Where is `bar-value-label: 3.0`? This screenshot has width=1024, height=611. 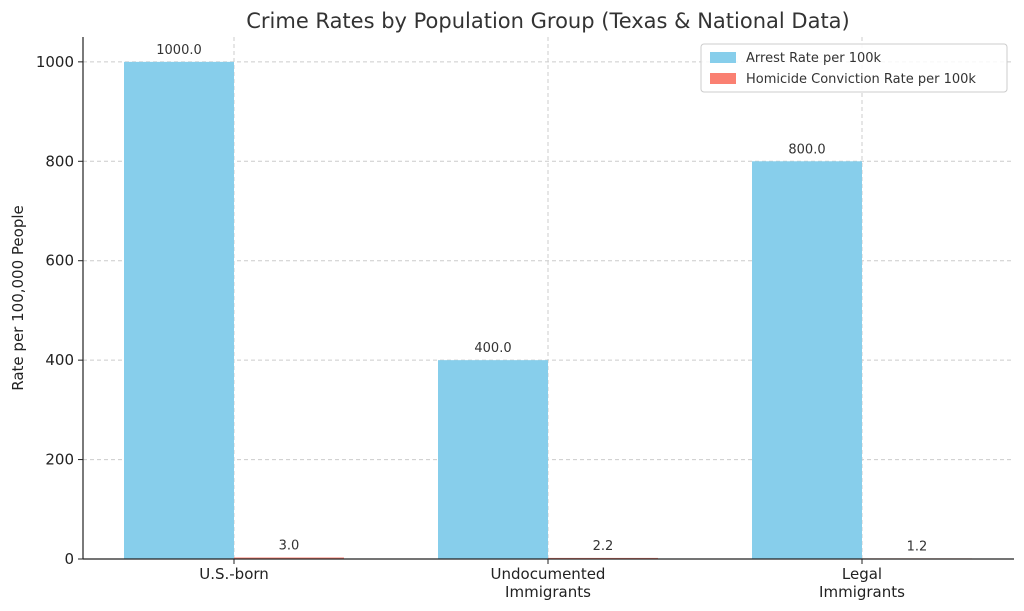
bar-value-label: 3.0 is located at coordinates (289, 546).